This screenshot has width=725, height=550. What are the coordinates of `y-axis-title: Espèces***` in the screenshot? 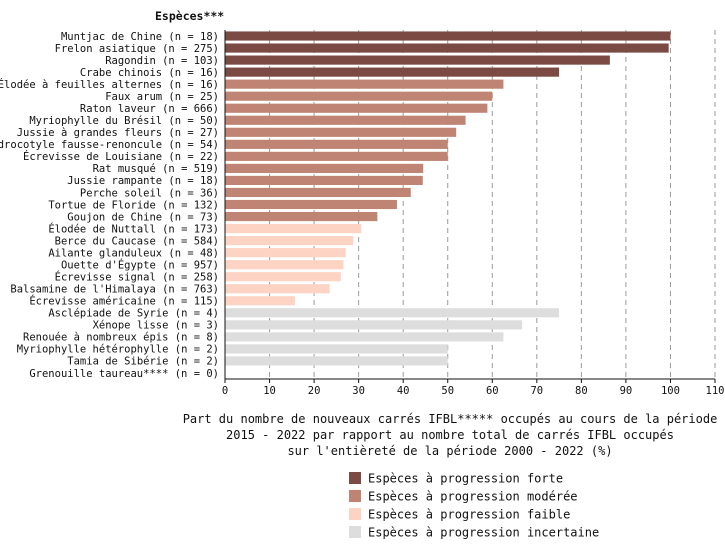 It's located at (189, 16).